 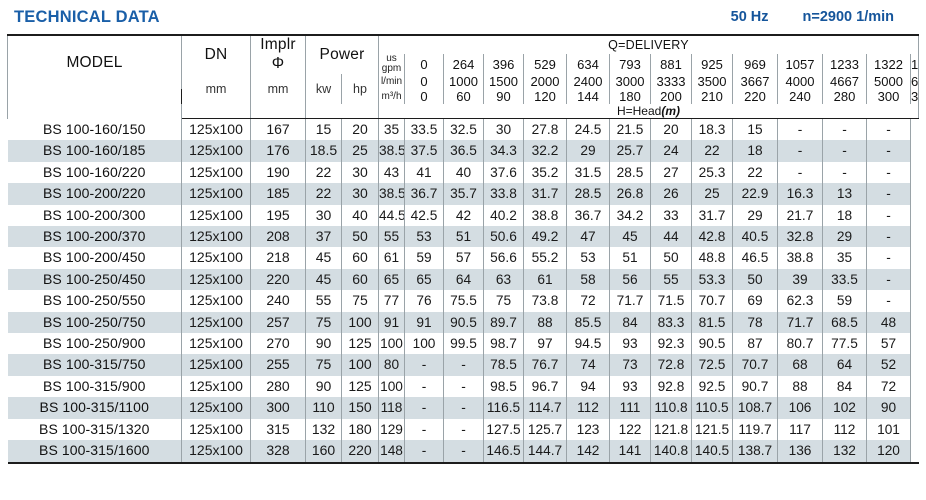 I want to click on cell-head-11: 102, so click(x=844, y=408).